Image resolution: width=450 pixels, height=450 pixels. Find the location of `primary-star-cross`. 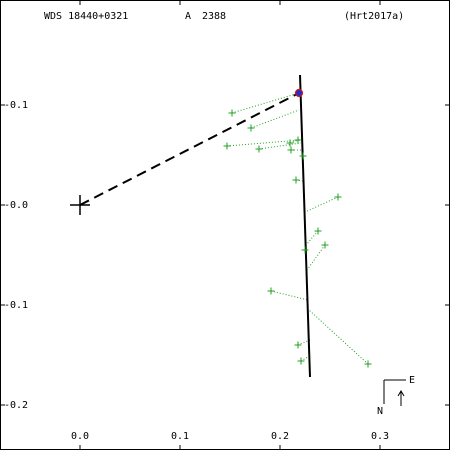

primary-star-cross is located at coordinates (80, 205).